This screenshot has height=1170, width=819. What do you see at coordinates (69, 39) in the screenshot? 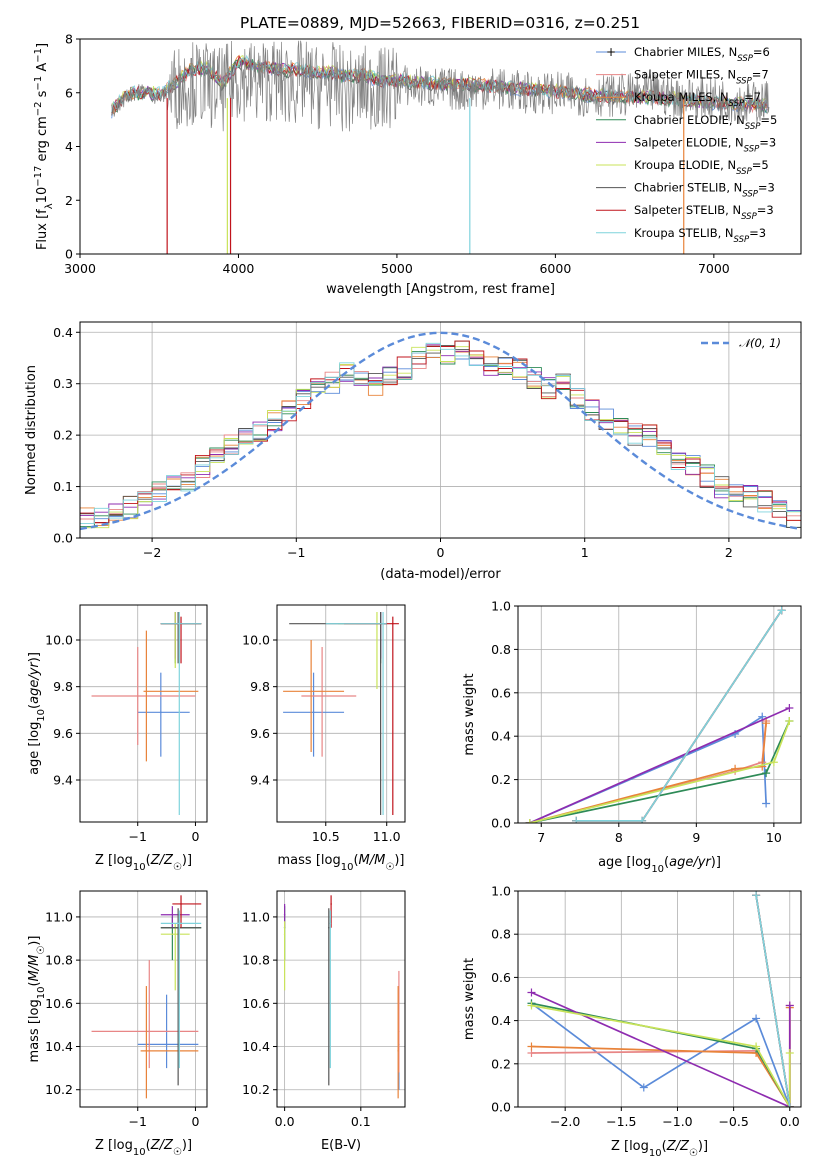
I see `y-tick-label: 8` at bounding box center [69, 39].